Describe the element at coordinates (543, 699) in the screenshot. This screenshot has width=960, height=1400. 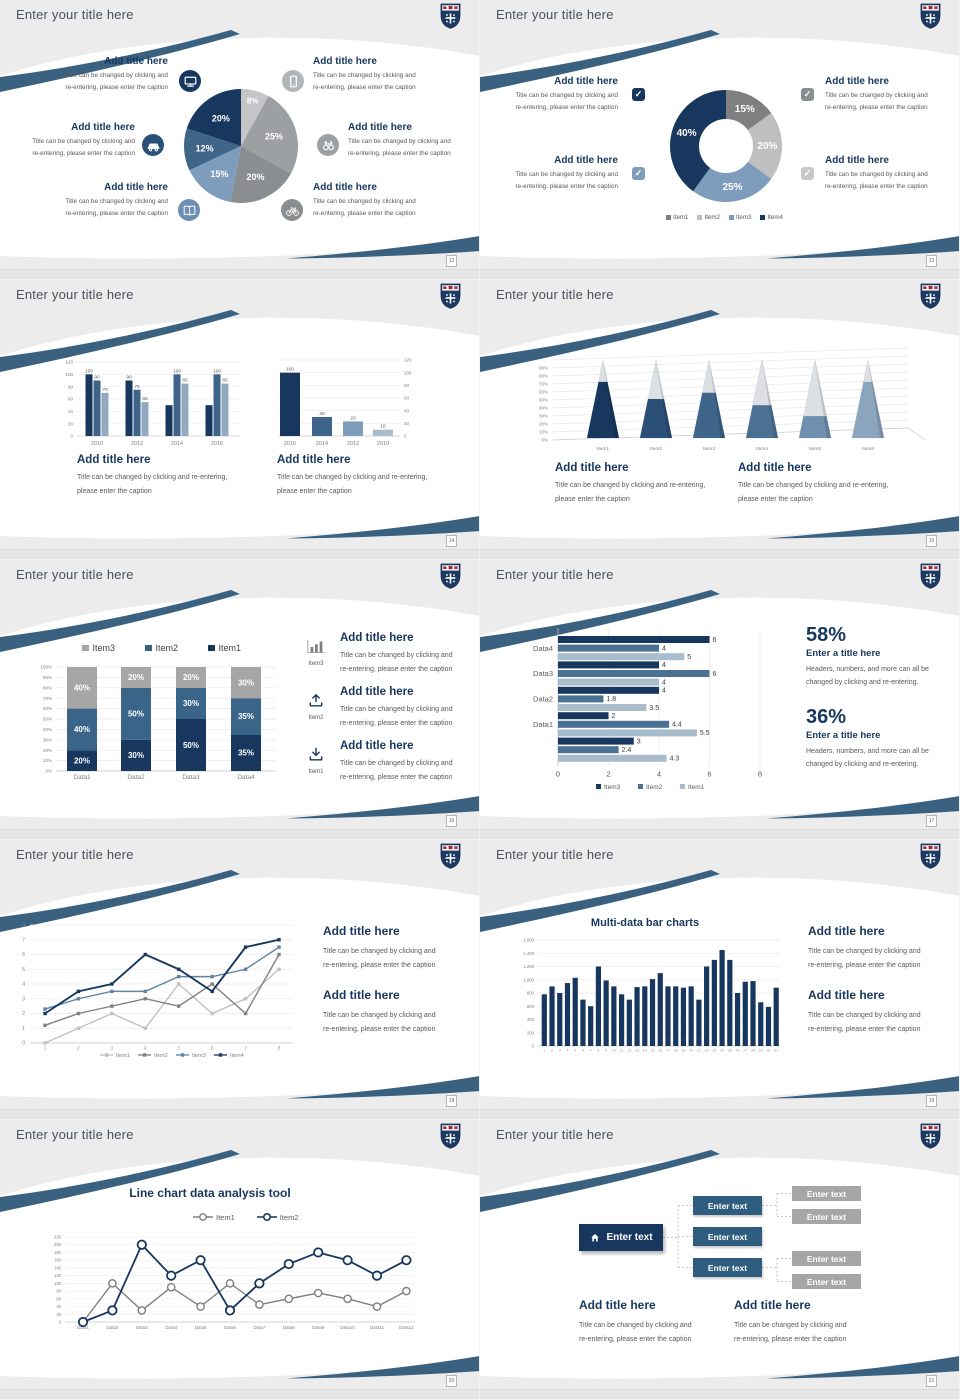
I see `svg-text: Data2` at that location.